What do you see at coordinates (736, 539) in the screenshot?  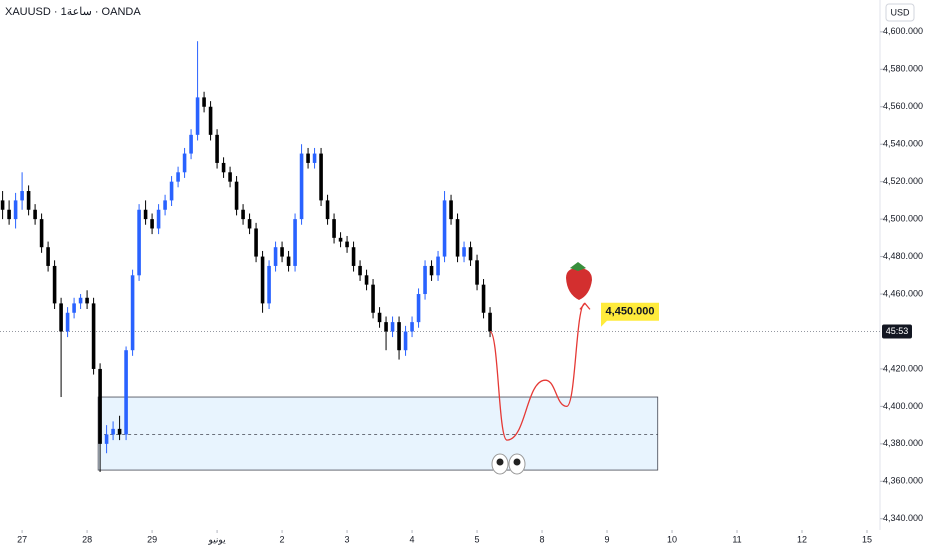 I see `x-tick-label: 11` at bounding box center [736, 539].